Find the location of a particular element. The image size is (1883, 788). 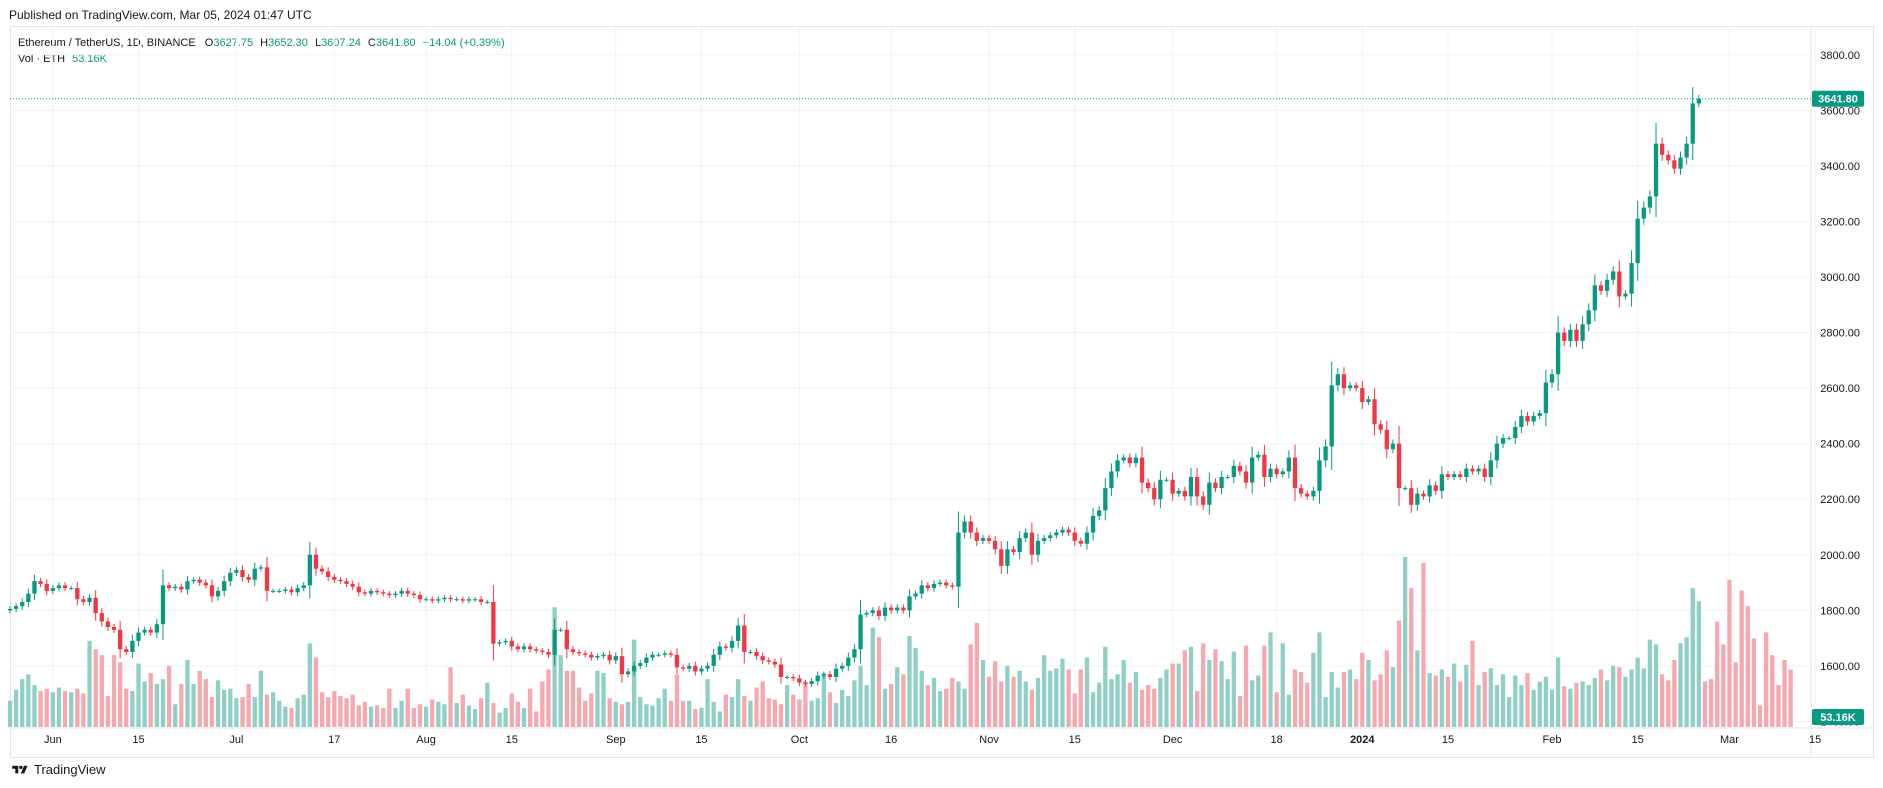

volume-value: 53.16K is located at coordinates (90, 59).